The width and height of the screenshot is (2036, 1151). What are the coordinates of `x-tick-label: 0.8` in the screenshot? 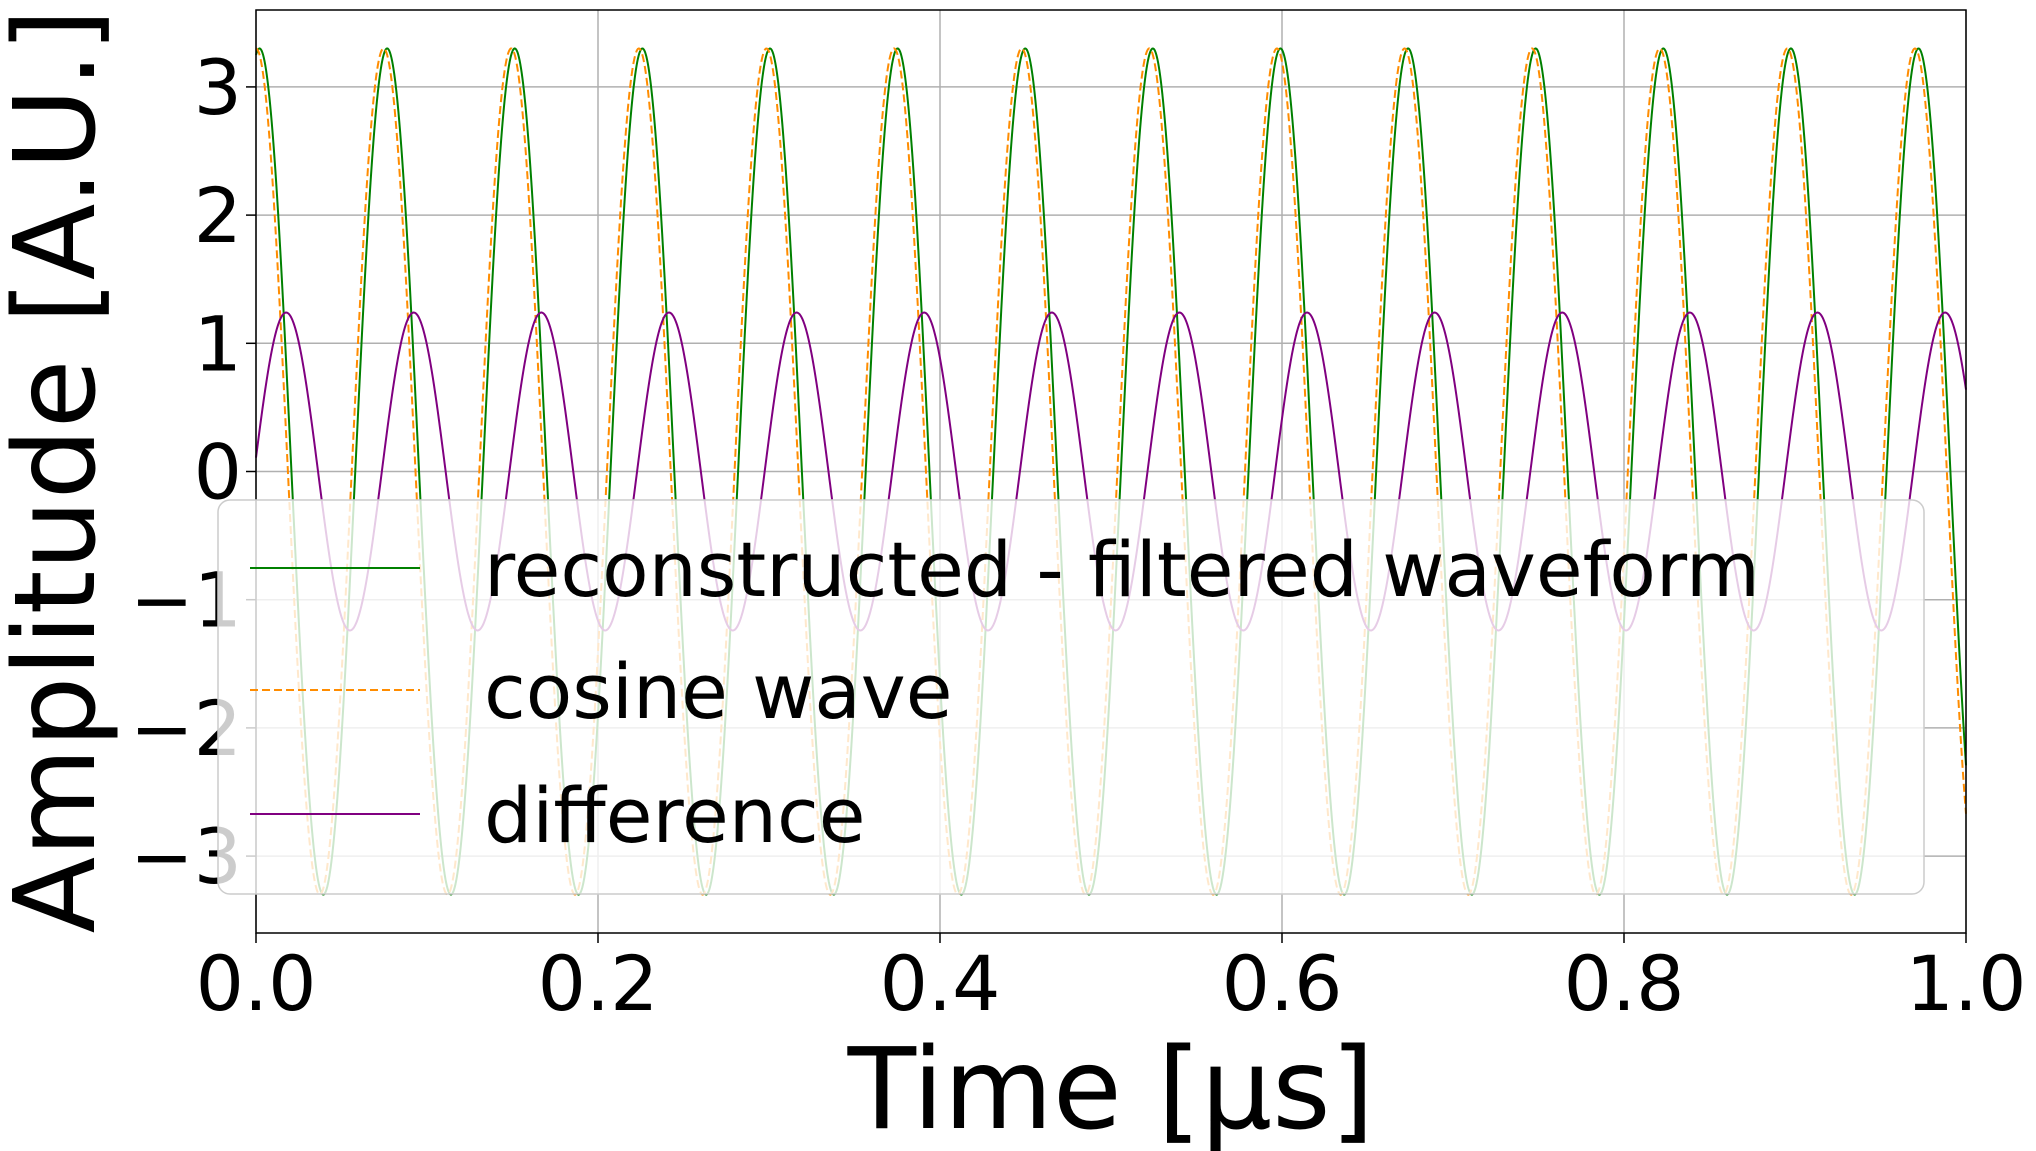 It's located at (1624, 983).